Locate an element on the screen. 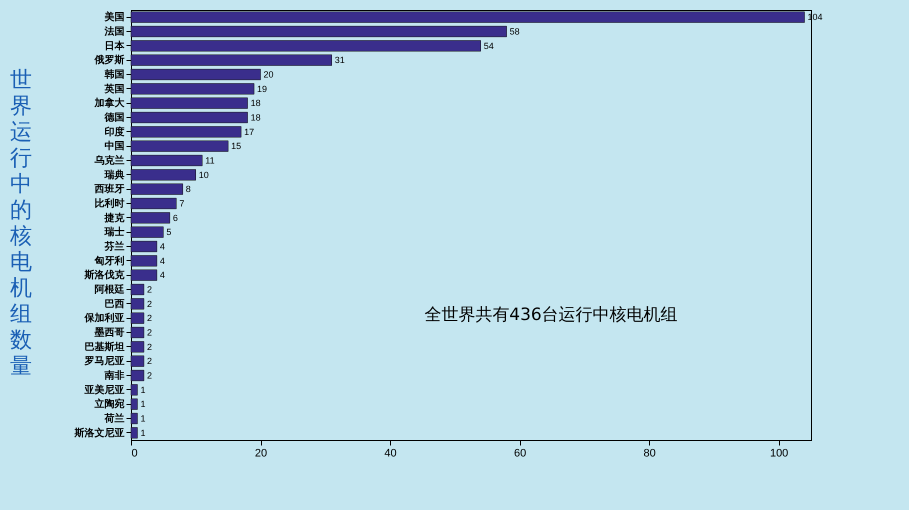  y-tick-label: 巴基斯坦 is located at coordinates (104, 346).